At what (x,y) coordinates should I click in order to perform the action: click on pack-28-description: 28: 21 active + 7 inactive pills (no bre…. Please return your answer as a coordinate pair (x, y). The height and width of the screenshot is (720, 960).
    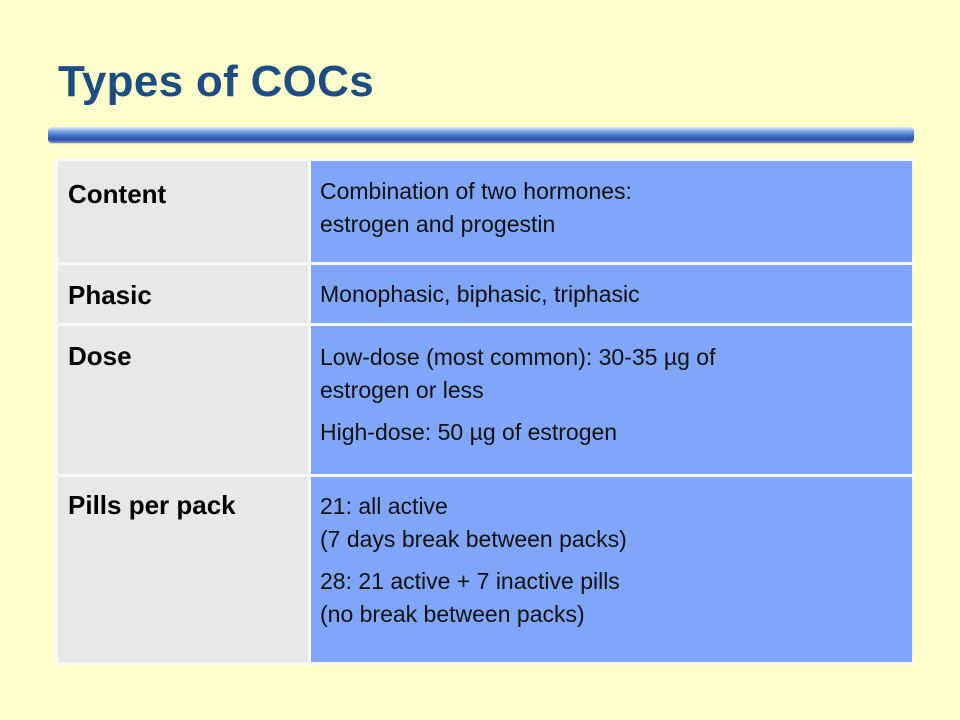
    Looking at the image, I should click on (470, 597).